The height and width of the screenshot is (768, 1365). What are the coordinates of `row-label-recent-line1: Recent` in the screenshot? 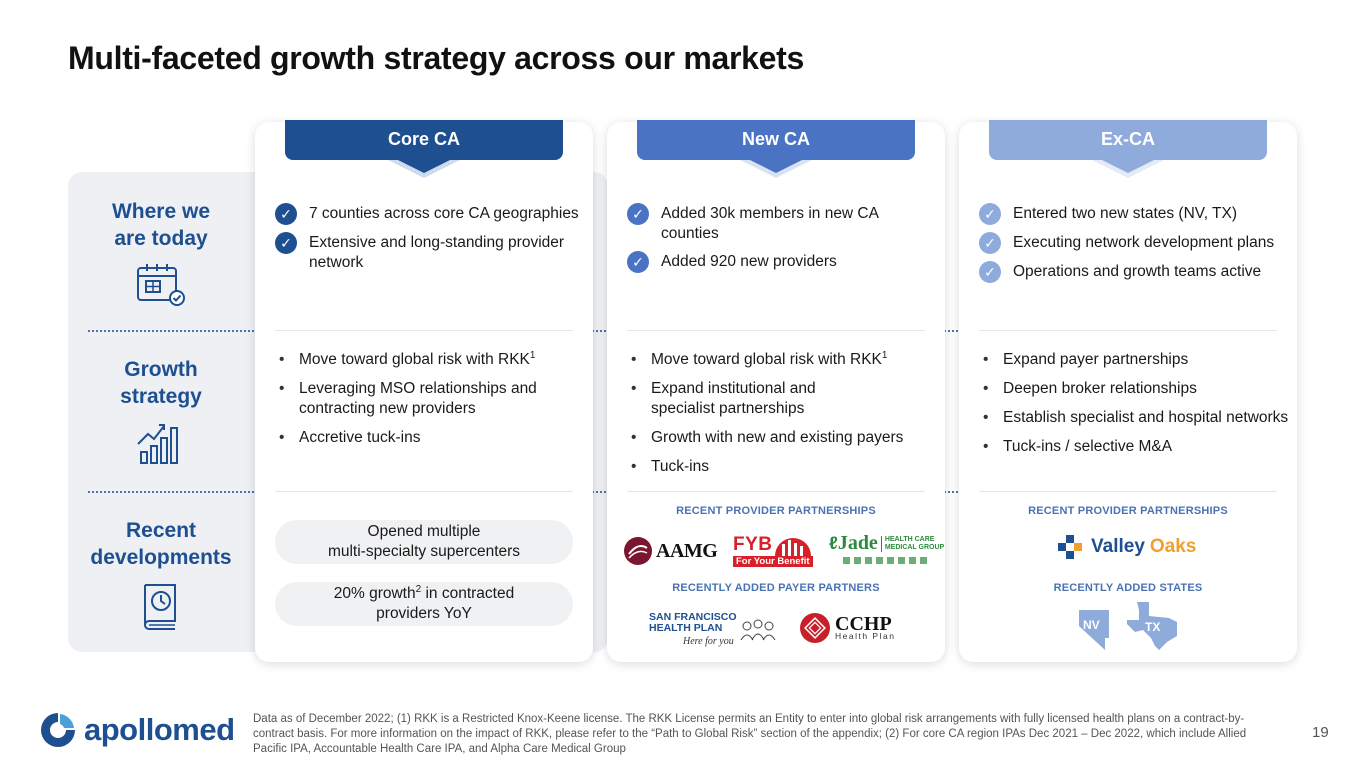 It's located at (161, 530).